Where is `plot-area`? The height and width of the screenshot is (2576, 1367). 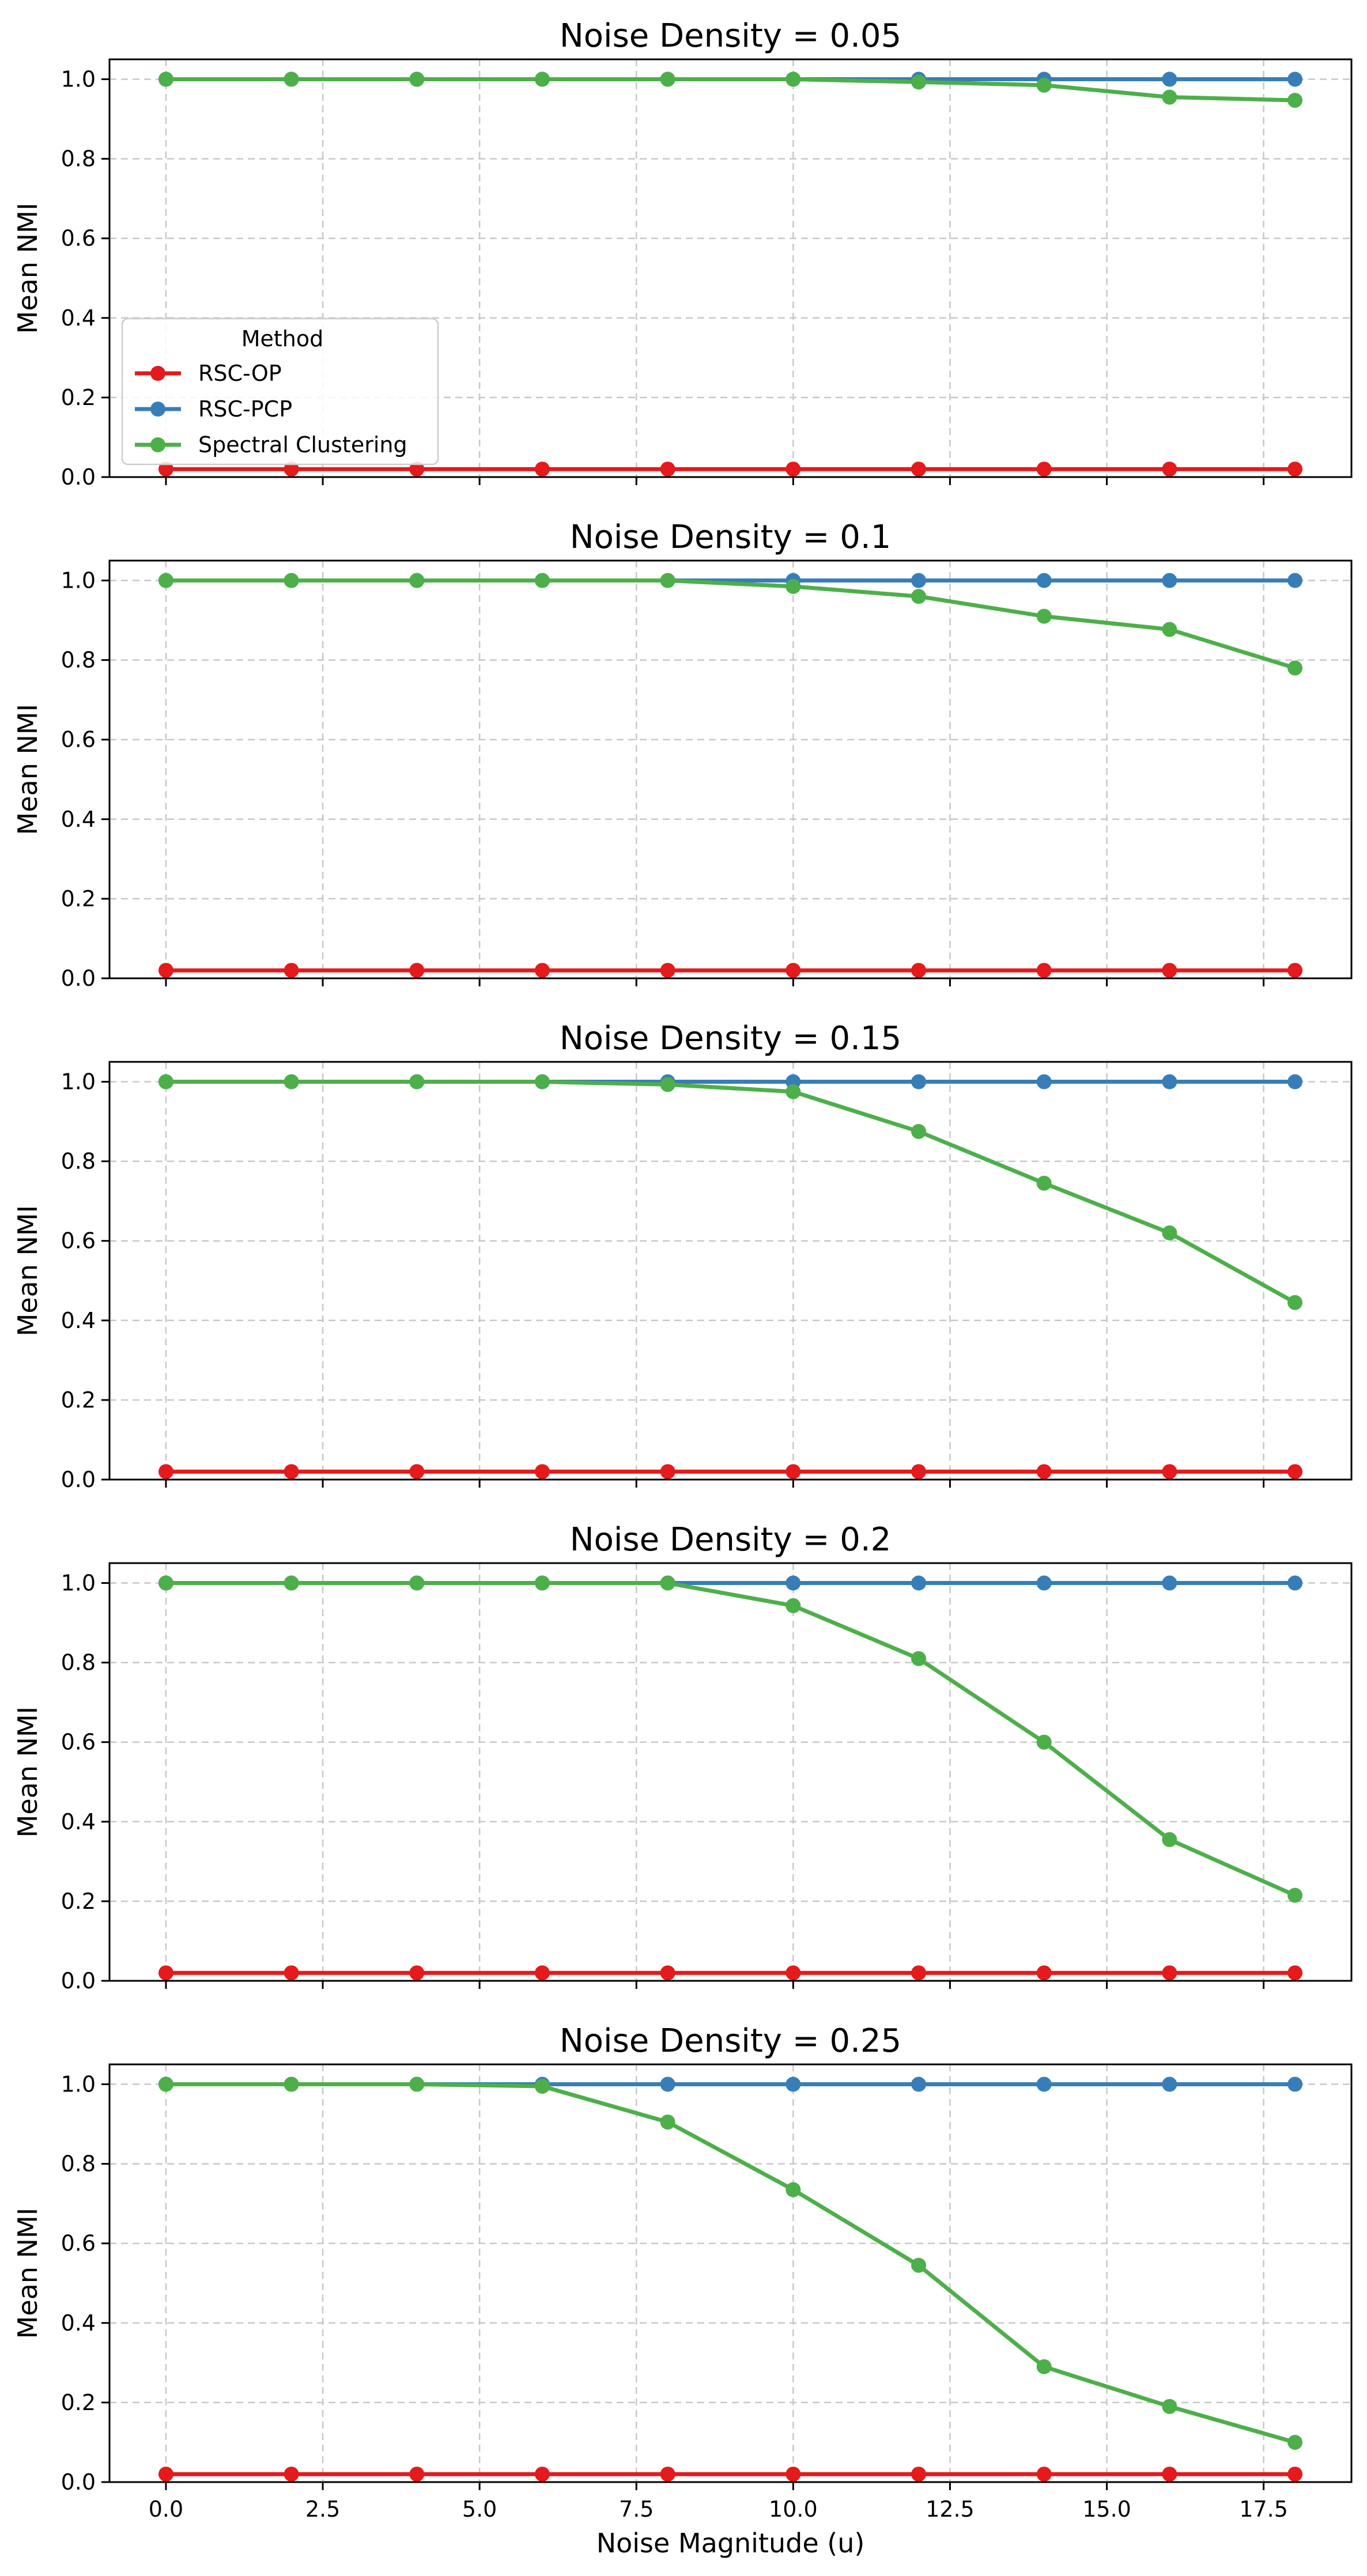 plot-area is located at coordinates (730, 2273).